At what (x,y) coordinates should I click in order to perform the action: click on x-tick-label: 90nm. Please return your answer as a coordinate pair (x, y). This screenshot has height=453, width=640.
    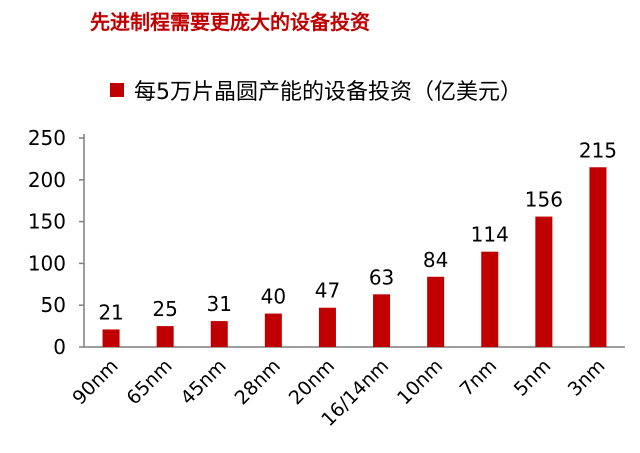
    Looking at the image, I should click on (95, 382).